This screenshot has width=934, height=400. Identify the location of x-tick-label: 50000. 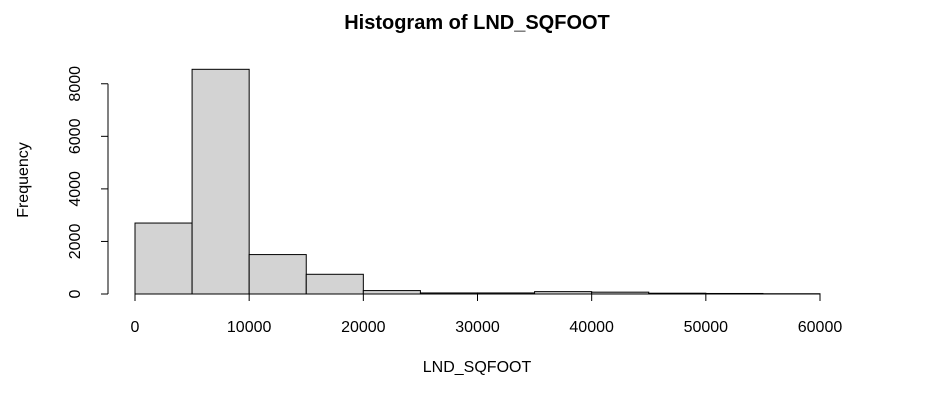
(706, 327).